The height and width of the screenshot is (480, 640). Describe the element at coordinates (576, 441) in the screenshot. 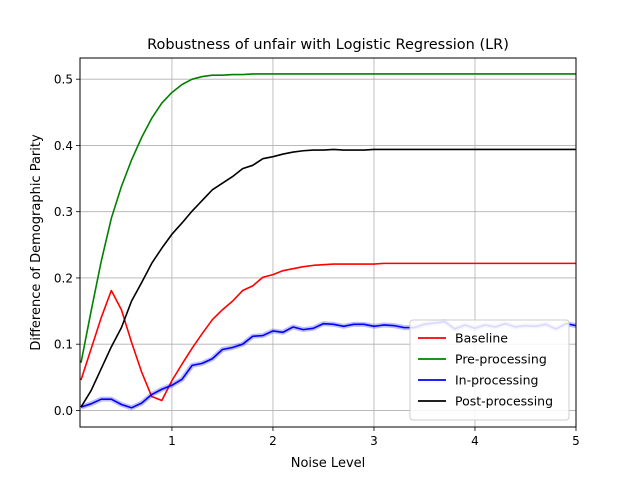

I see `x-tick-label: 5` at that location.